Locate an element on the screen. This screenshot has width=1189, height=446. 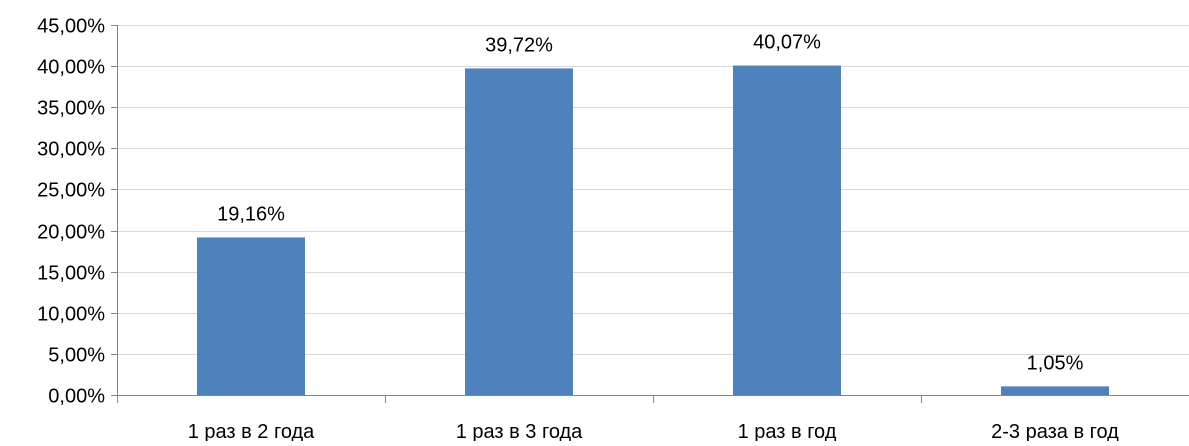
data-label: 40,07% is located at coordinates (787, 43).